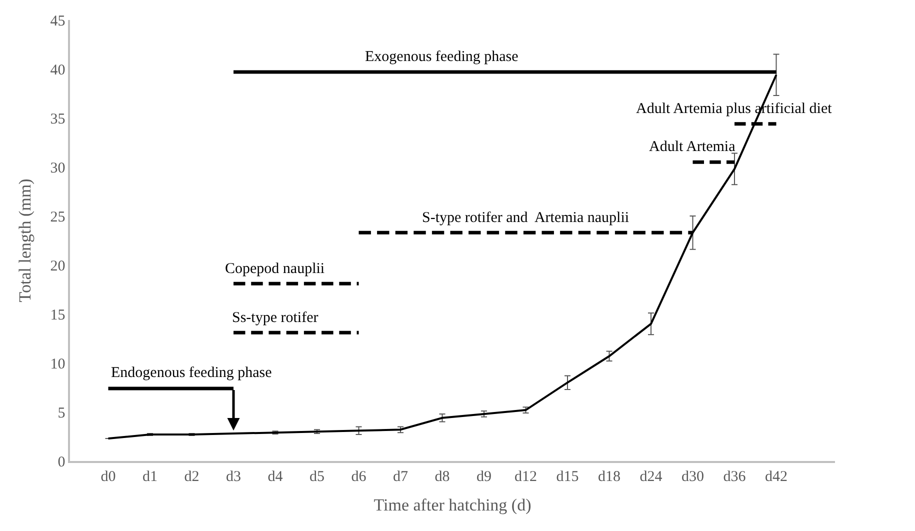 The width and height of the screenshot is (915, 531). Describe the element at coordinates (359, 476) in the screenshot. I see `x-tick-label: d6` at that location.